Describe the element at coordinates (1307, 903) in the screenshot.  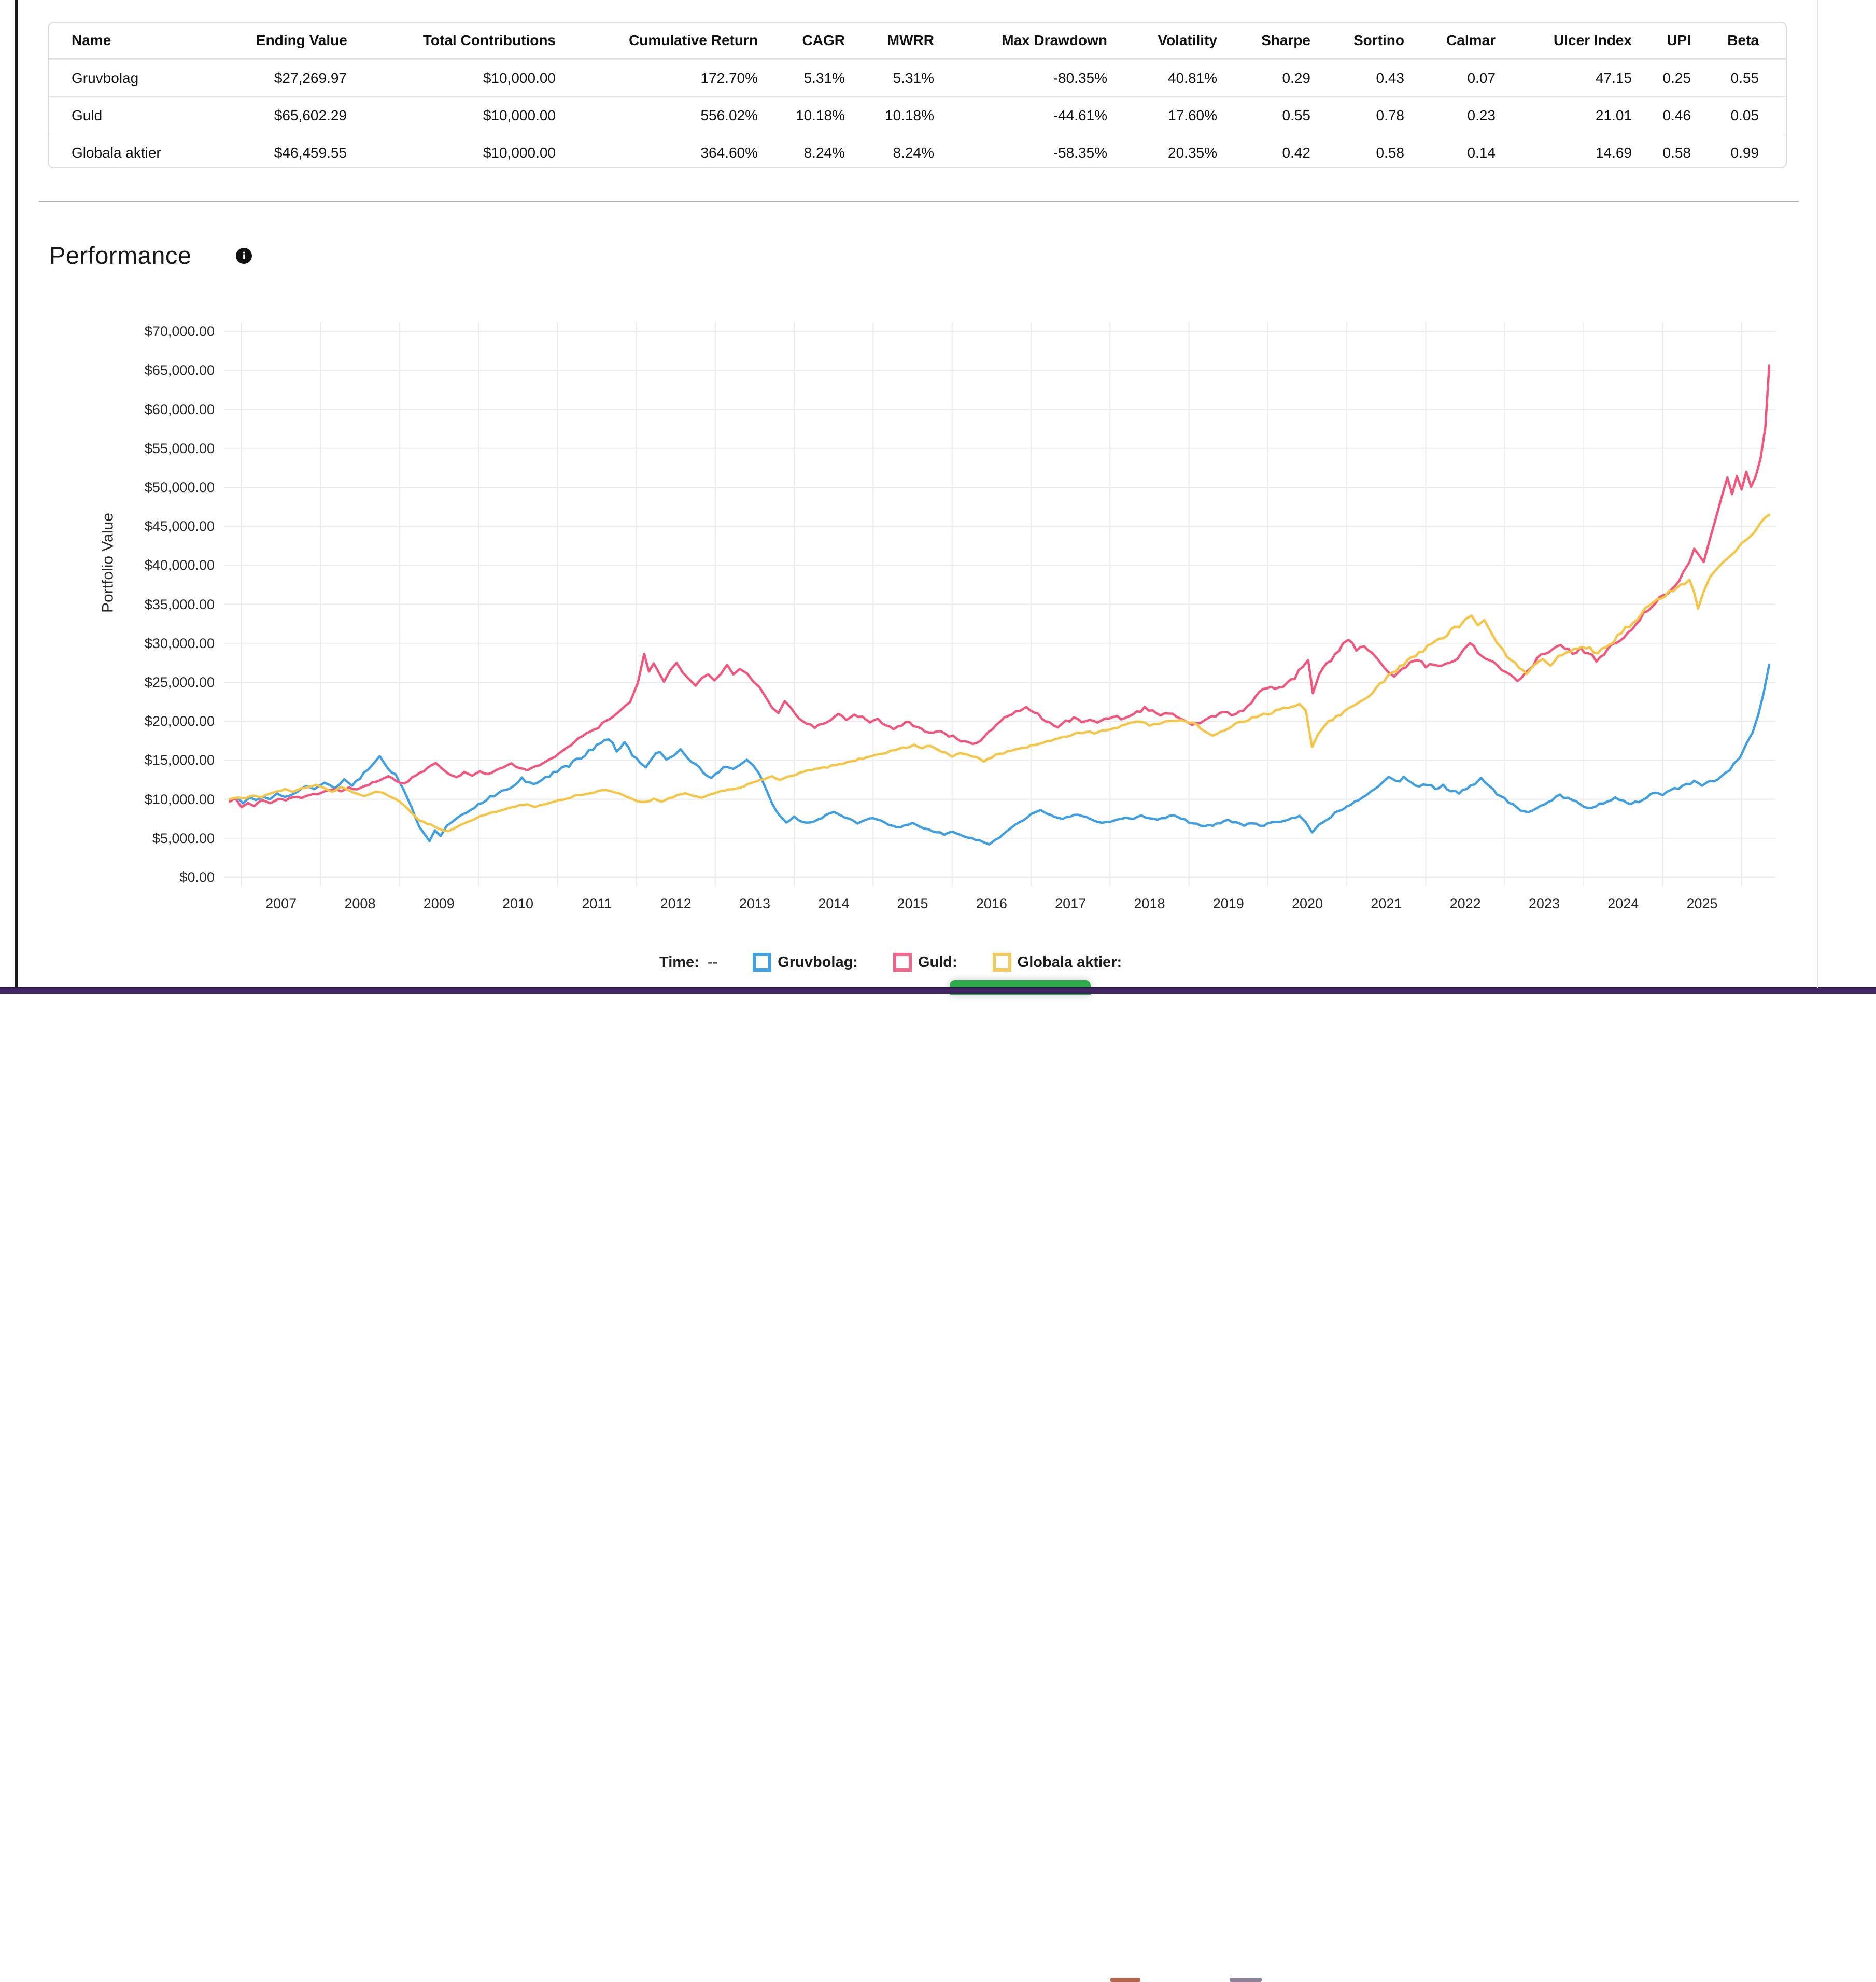
I see `x-tick-label: 2020` at that location.